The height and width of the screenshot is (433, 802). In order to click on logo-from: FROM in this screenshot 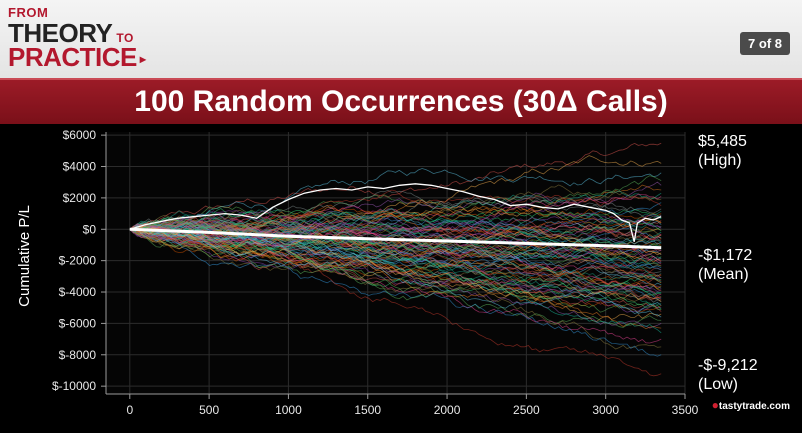, I will do `click(28, 12)`.